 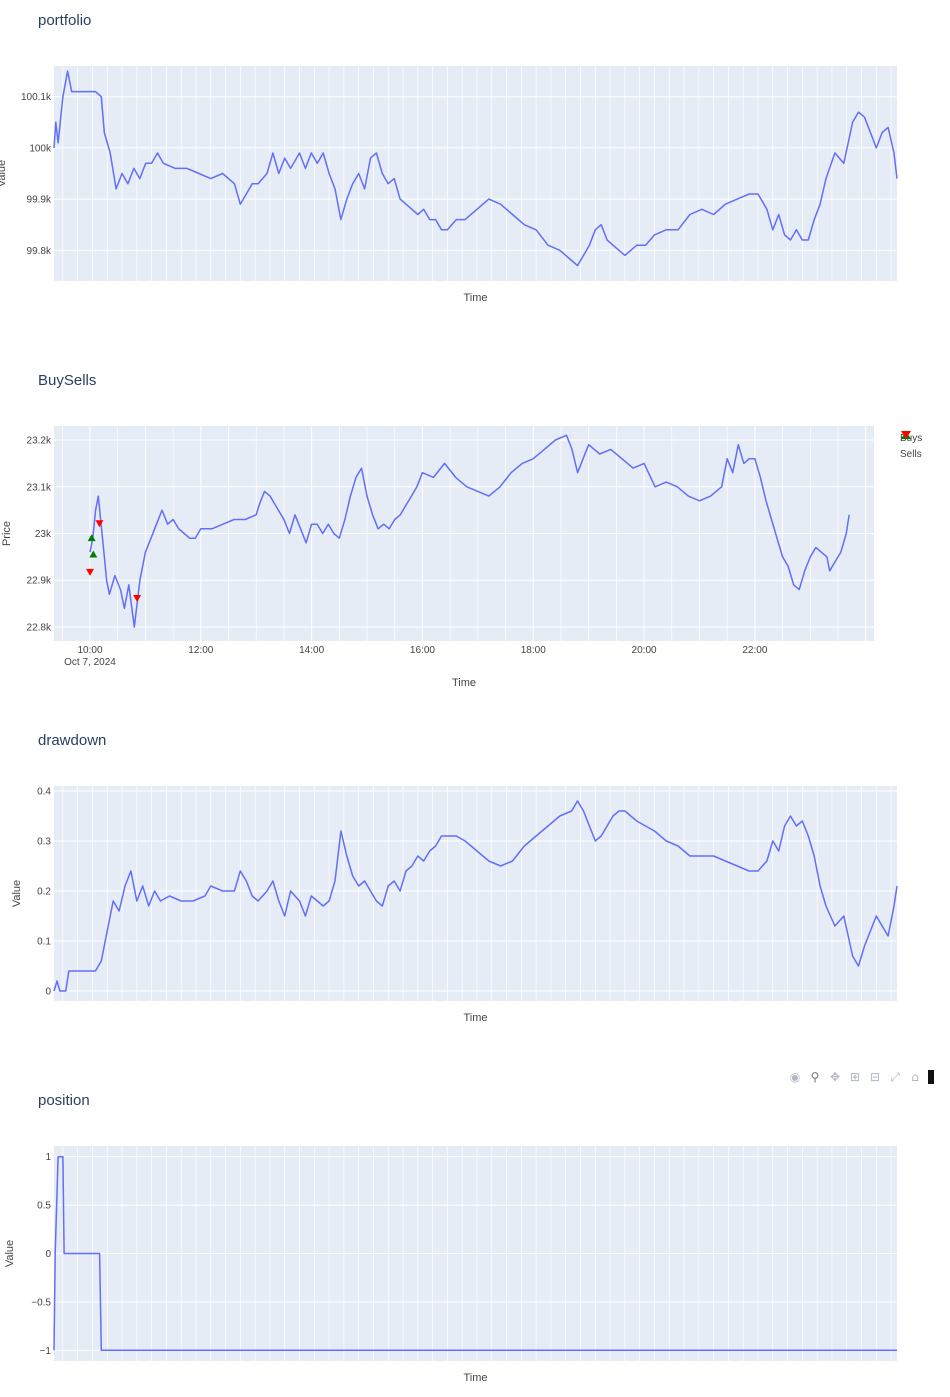 What do you see at coordinates (39, 251) in the screenshot?
I see `y-tick-label: 99.8k` at bounding box center [39, 251].